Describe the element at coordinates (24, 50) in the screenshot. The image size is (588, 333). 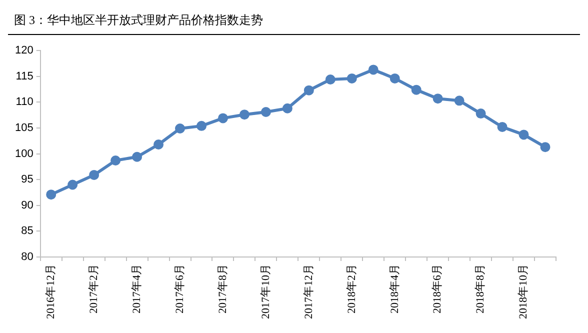
I see `y-tick-label: 120` at that location.